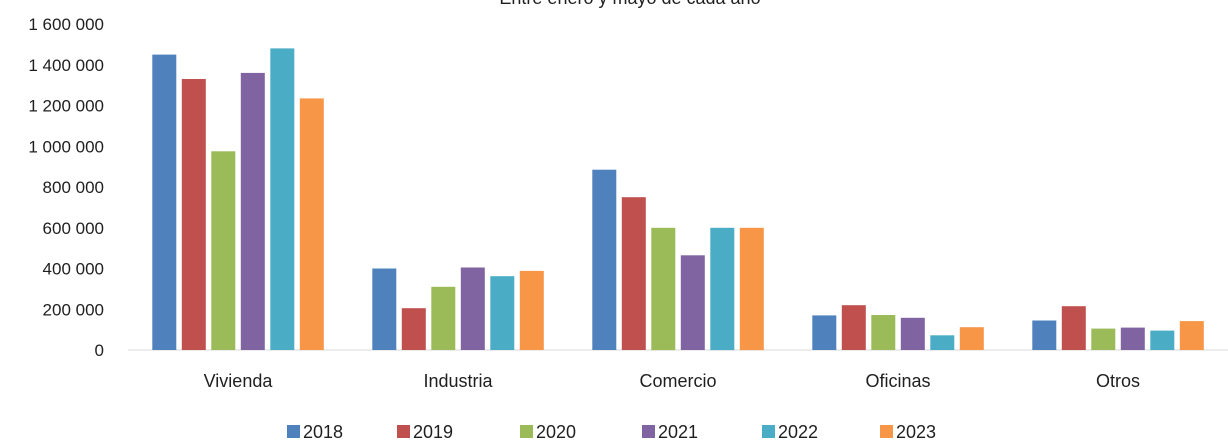  What do you see at coordinates (403, 431) in the screenshot?
I see `legend-swatch-2019` at bounding box center [403, 431].